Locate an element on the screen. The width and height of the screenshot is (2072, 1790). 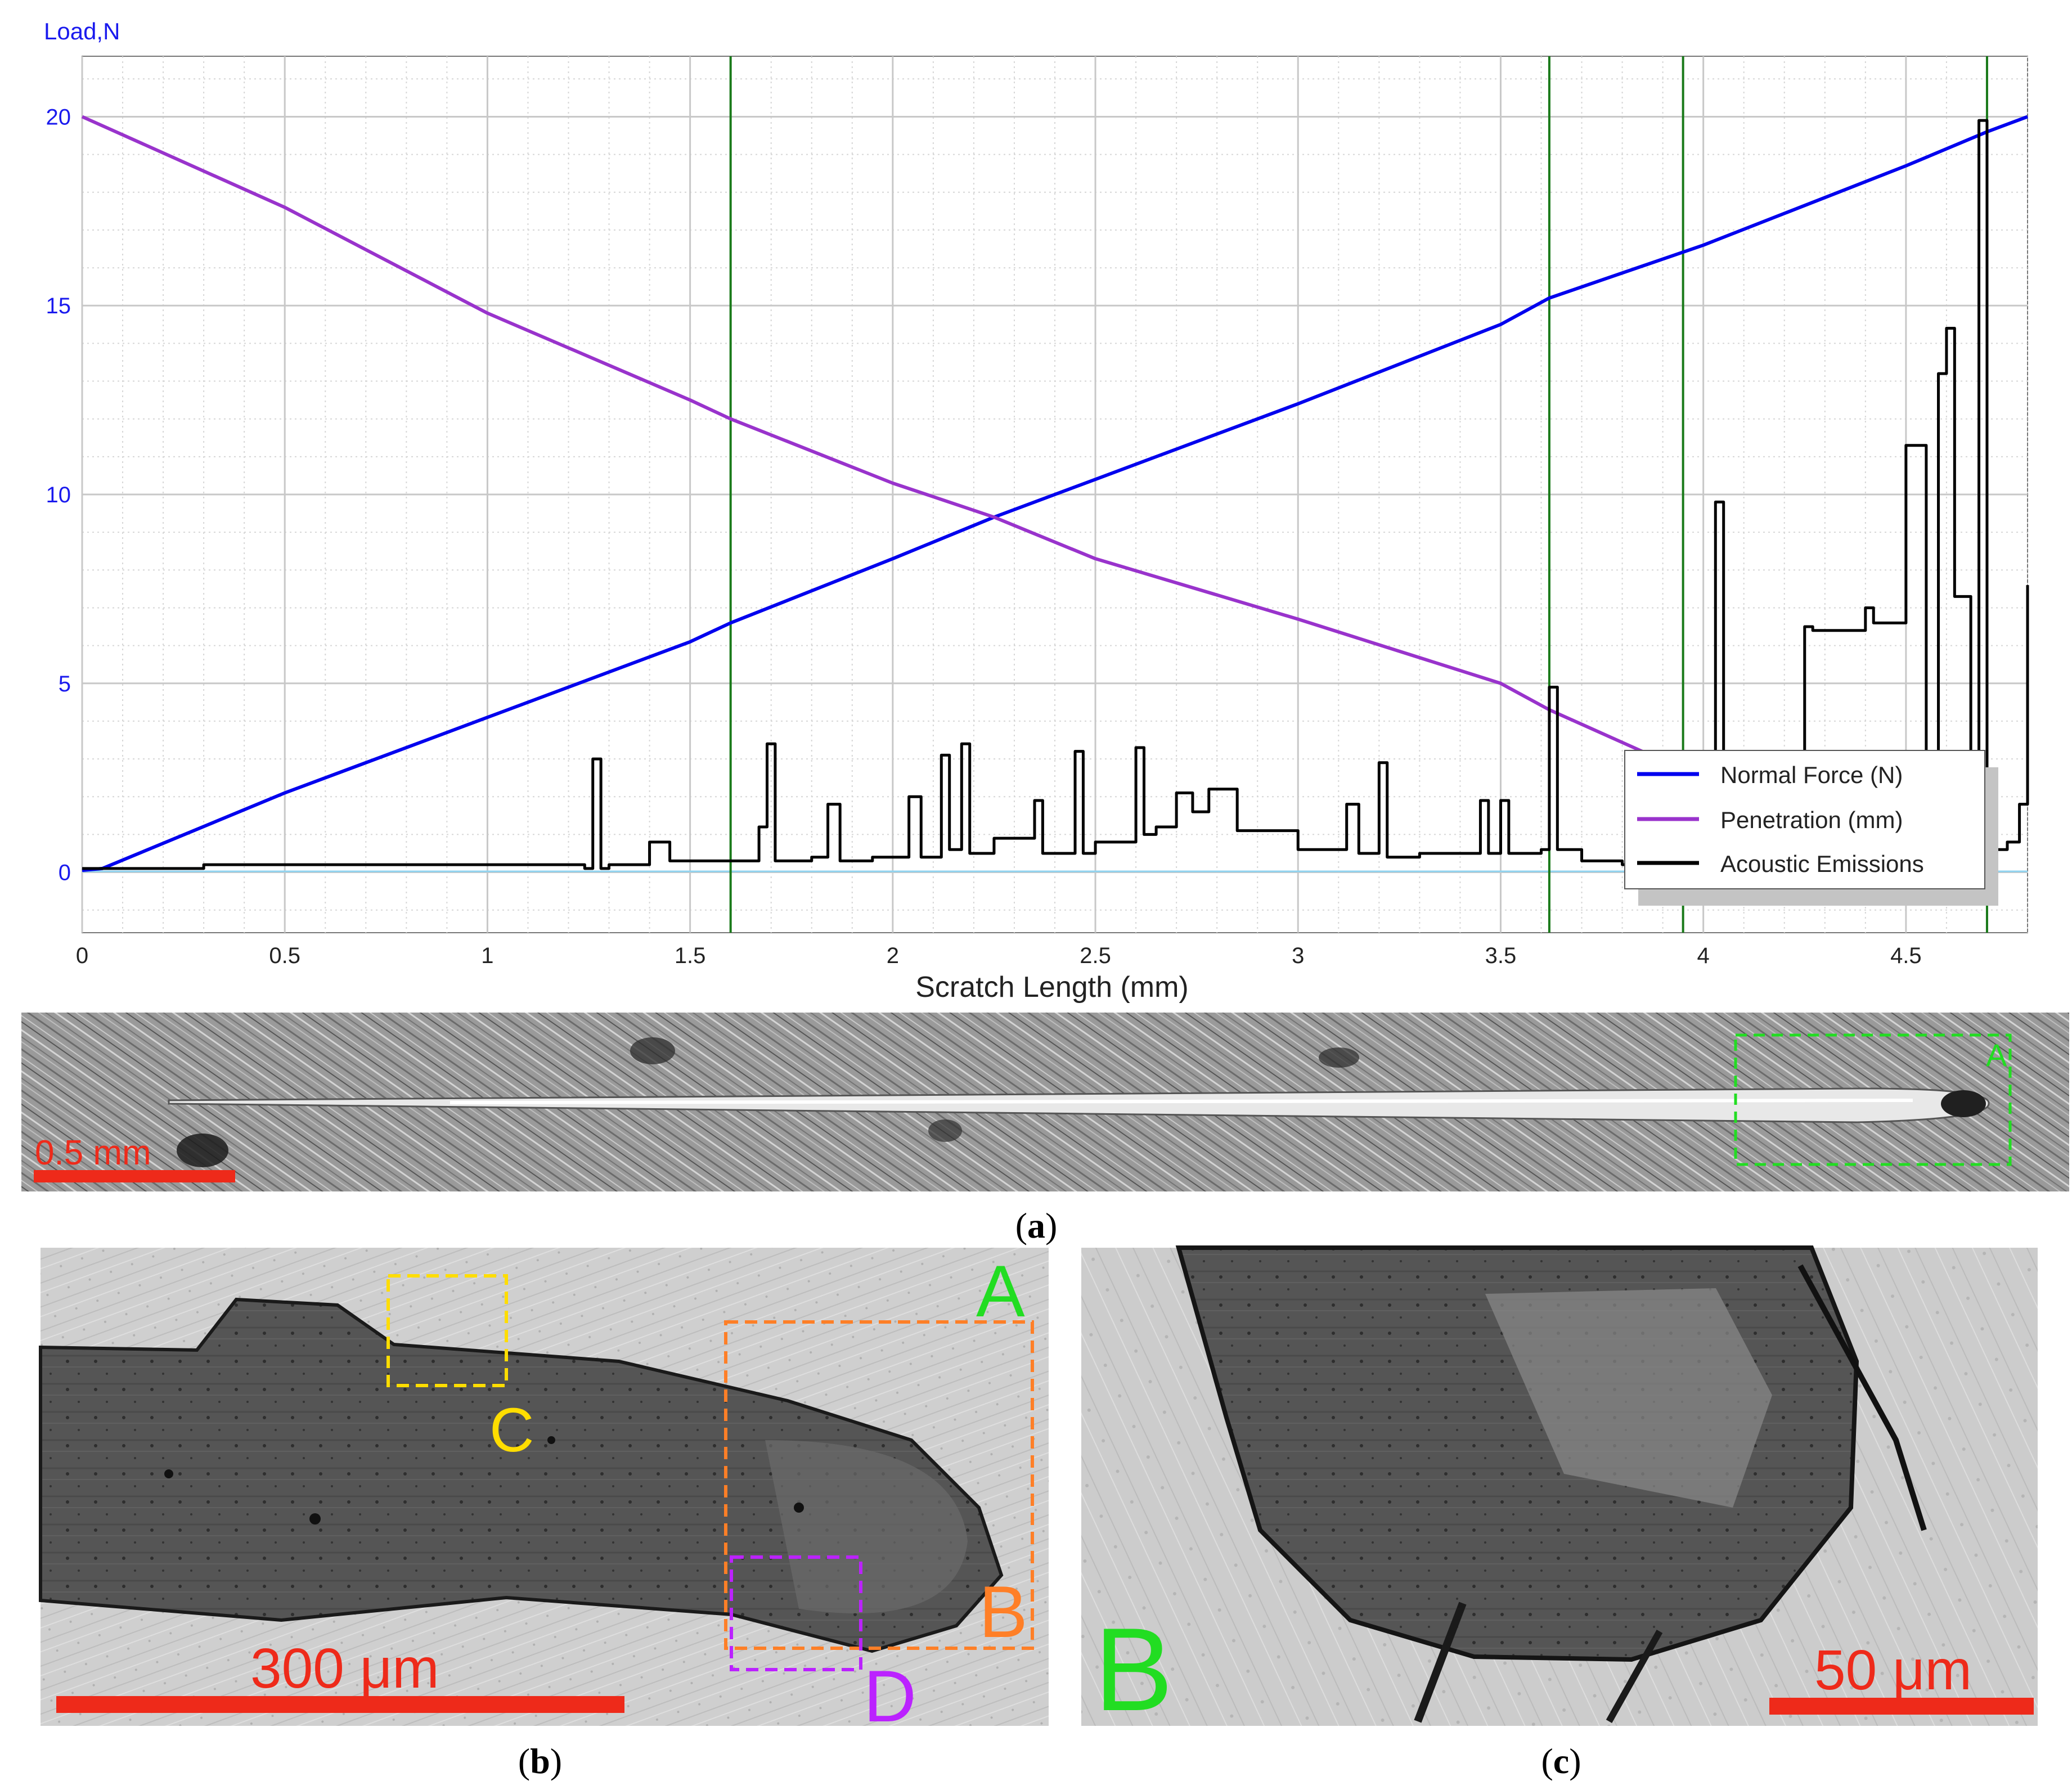
legend-label-penetration: Penetration (mm) is located at coordinates (1811, 820).